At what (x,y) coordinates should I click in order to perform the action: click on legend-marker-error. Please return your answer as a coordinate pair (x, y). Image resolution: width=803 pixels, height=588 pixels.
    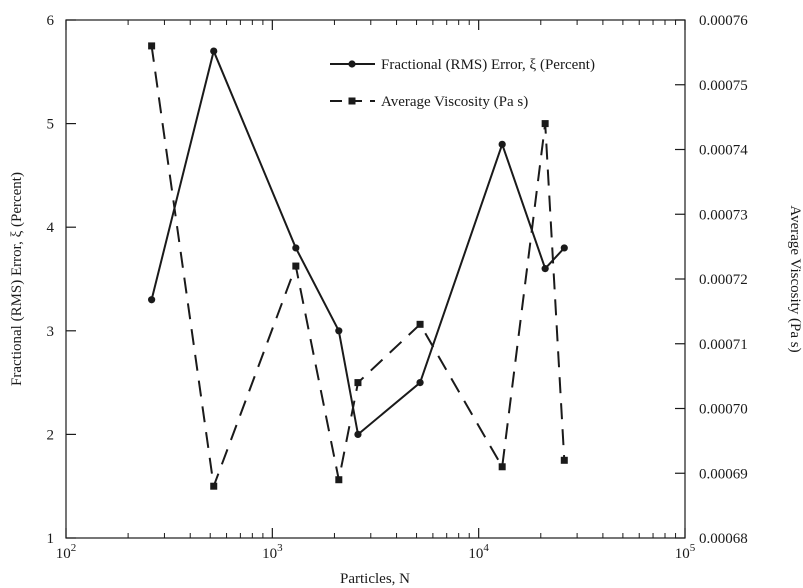
    Looking at the image, I should click on (352, 64).